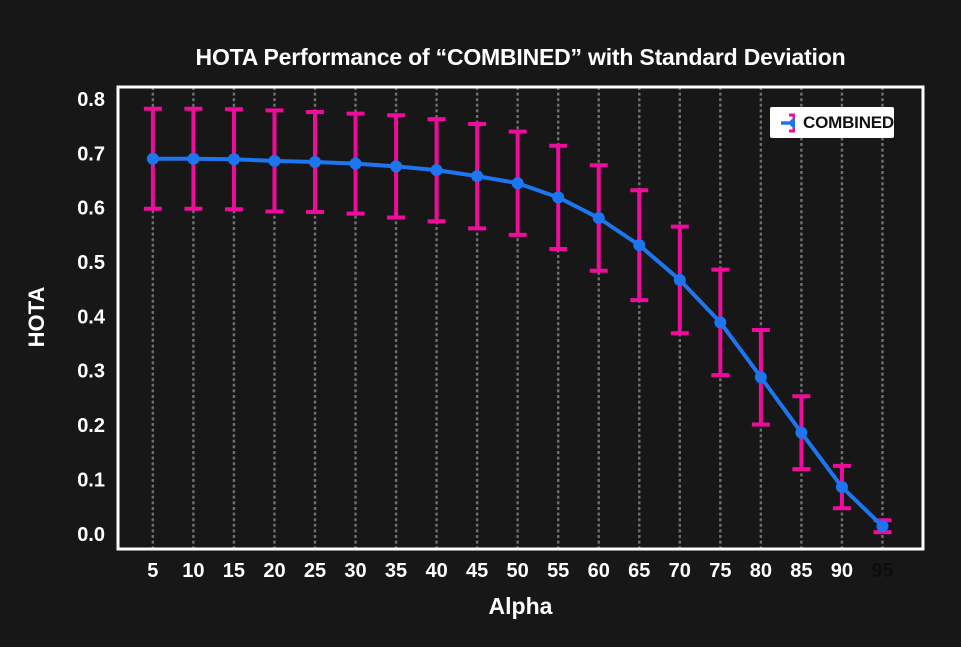 The width and height of the screenshot is (961, 647). What do you see at coordinates (842, 571) in the screenshot?
I see `x-tick-label: 90` at bounding box center [842, 571].